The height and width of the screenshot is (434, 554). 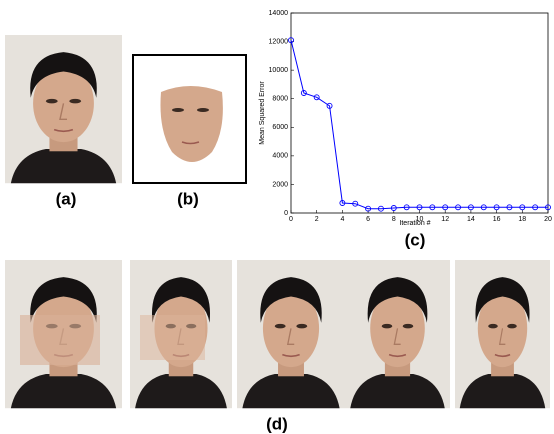 What do you see at coordinates (522, 219) in the screenshot?
I see `x-tick-label: 18` at bounding box center [522, 219].